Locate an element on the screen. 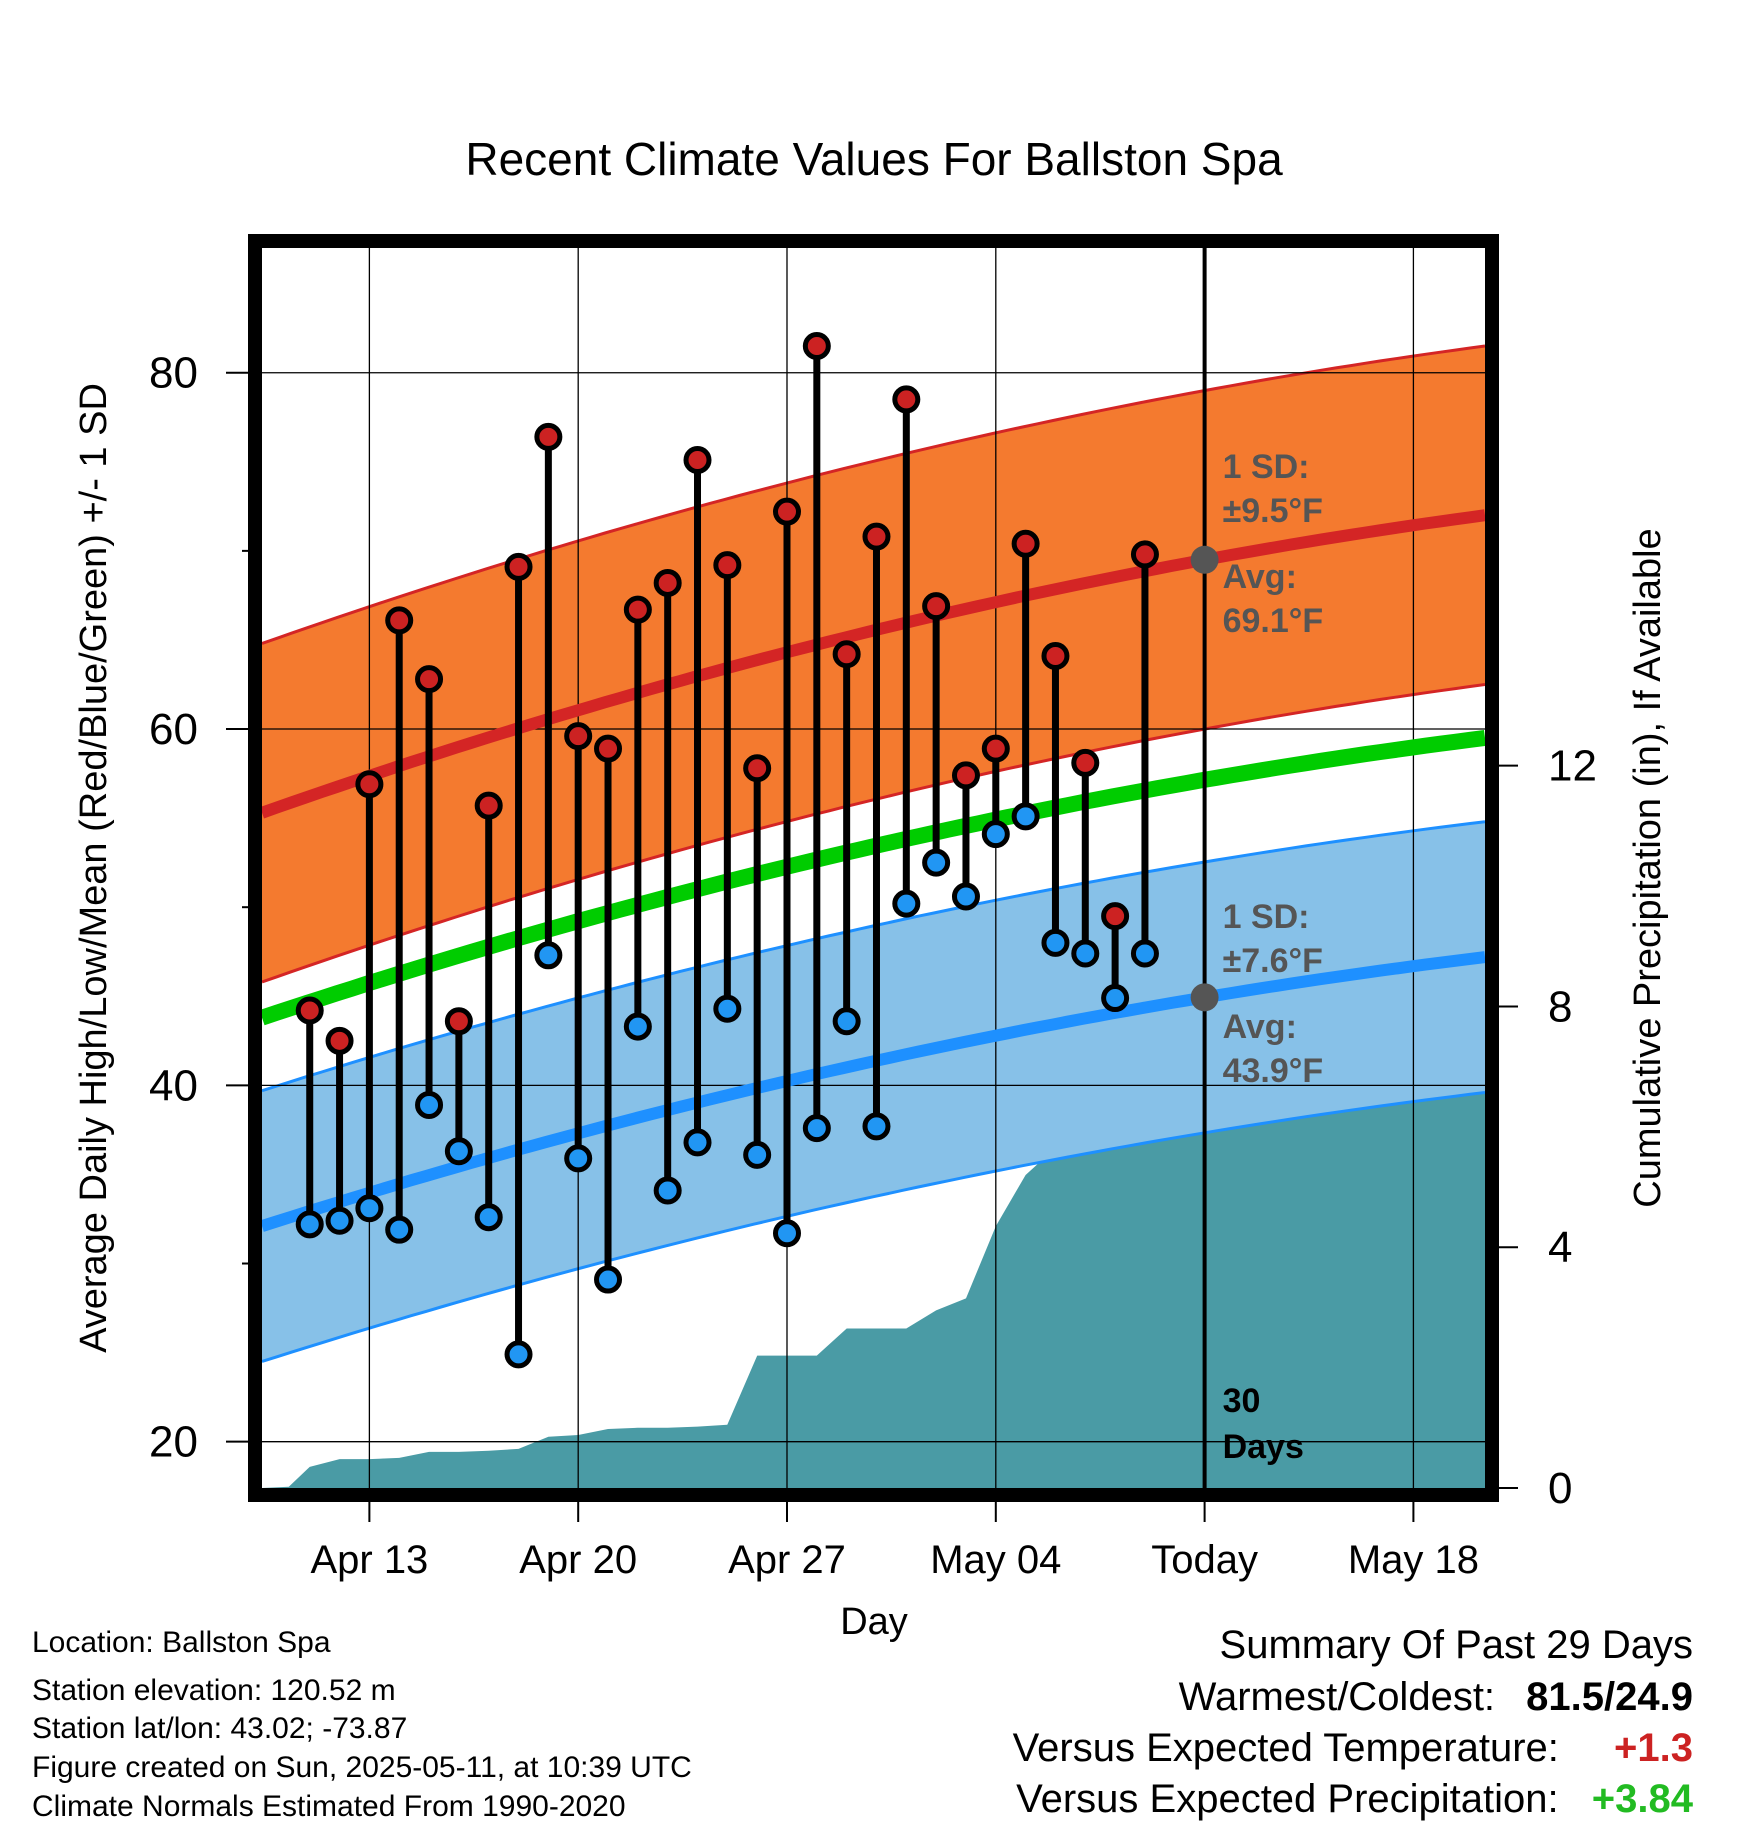 The image size is (1748, 1828). footer-normals: Climate Normals Estimated From 1990-2020 is located at coordinates (329, 1806).